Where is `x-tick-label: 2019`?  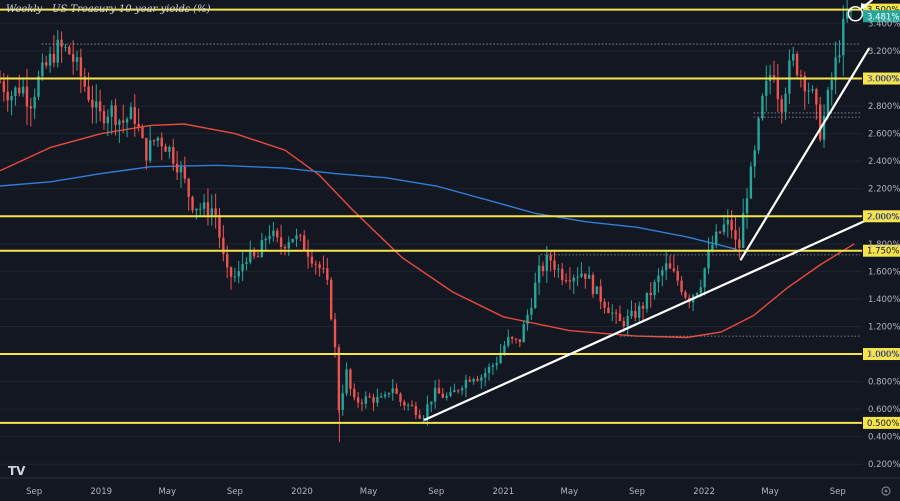
x-tick-label: 2019 is located at coordinates (101, 492).